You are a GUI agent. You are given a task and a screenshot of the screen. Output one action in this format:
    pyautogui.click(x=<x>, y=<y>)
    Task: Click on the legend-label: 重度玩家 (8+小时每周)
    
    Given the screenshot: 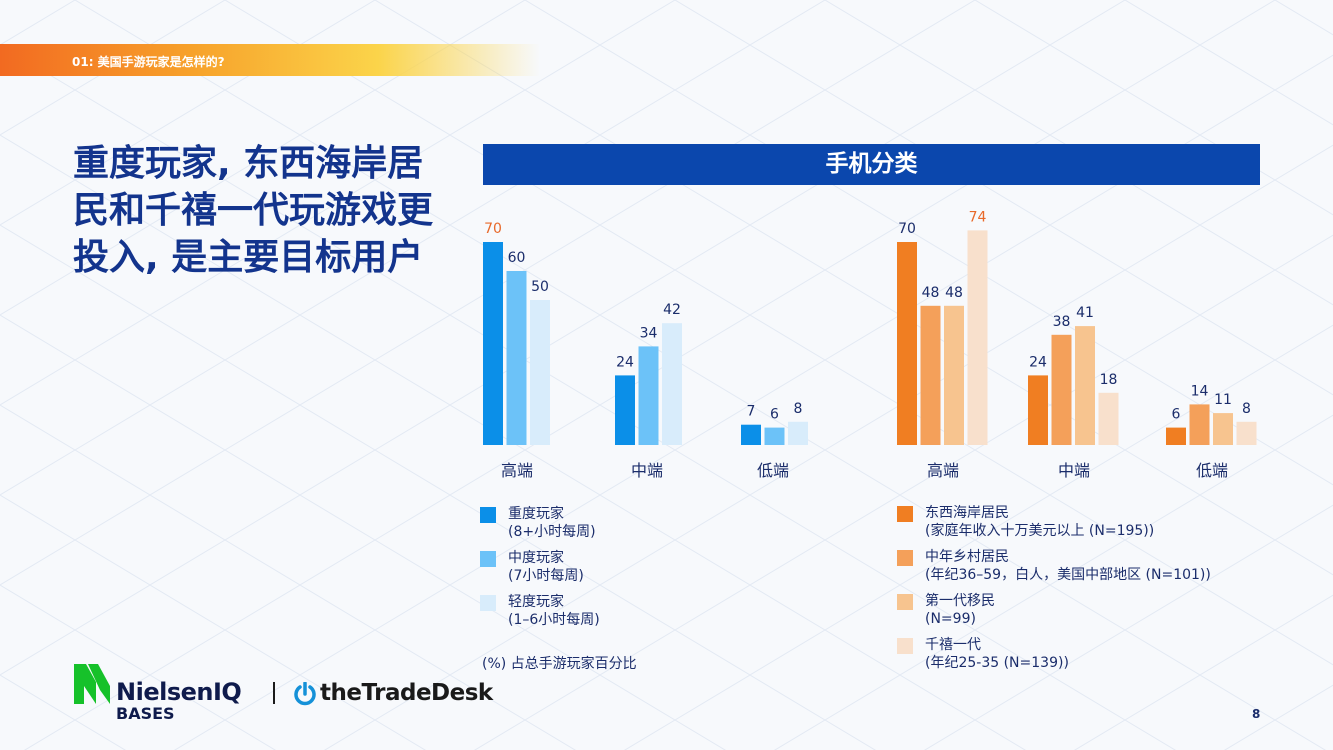 What is the action you would take?
    pyautogui.click(x=552, y=523)
    